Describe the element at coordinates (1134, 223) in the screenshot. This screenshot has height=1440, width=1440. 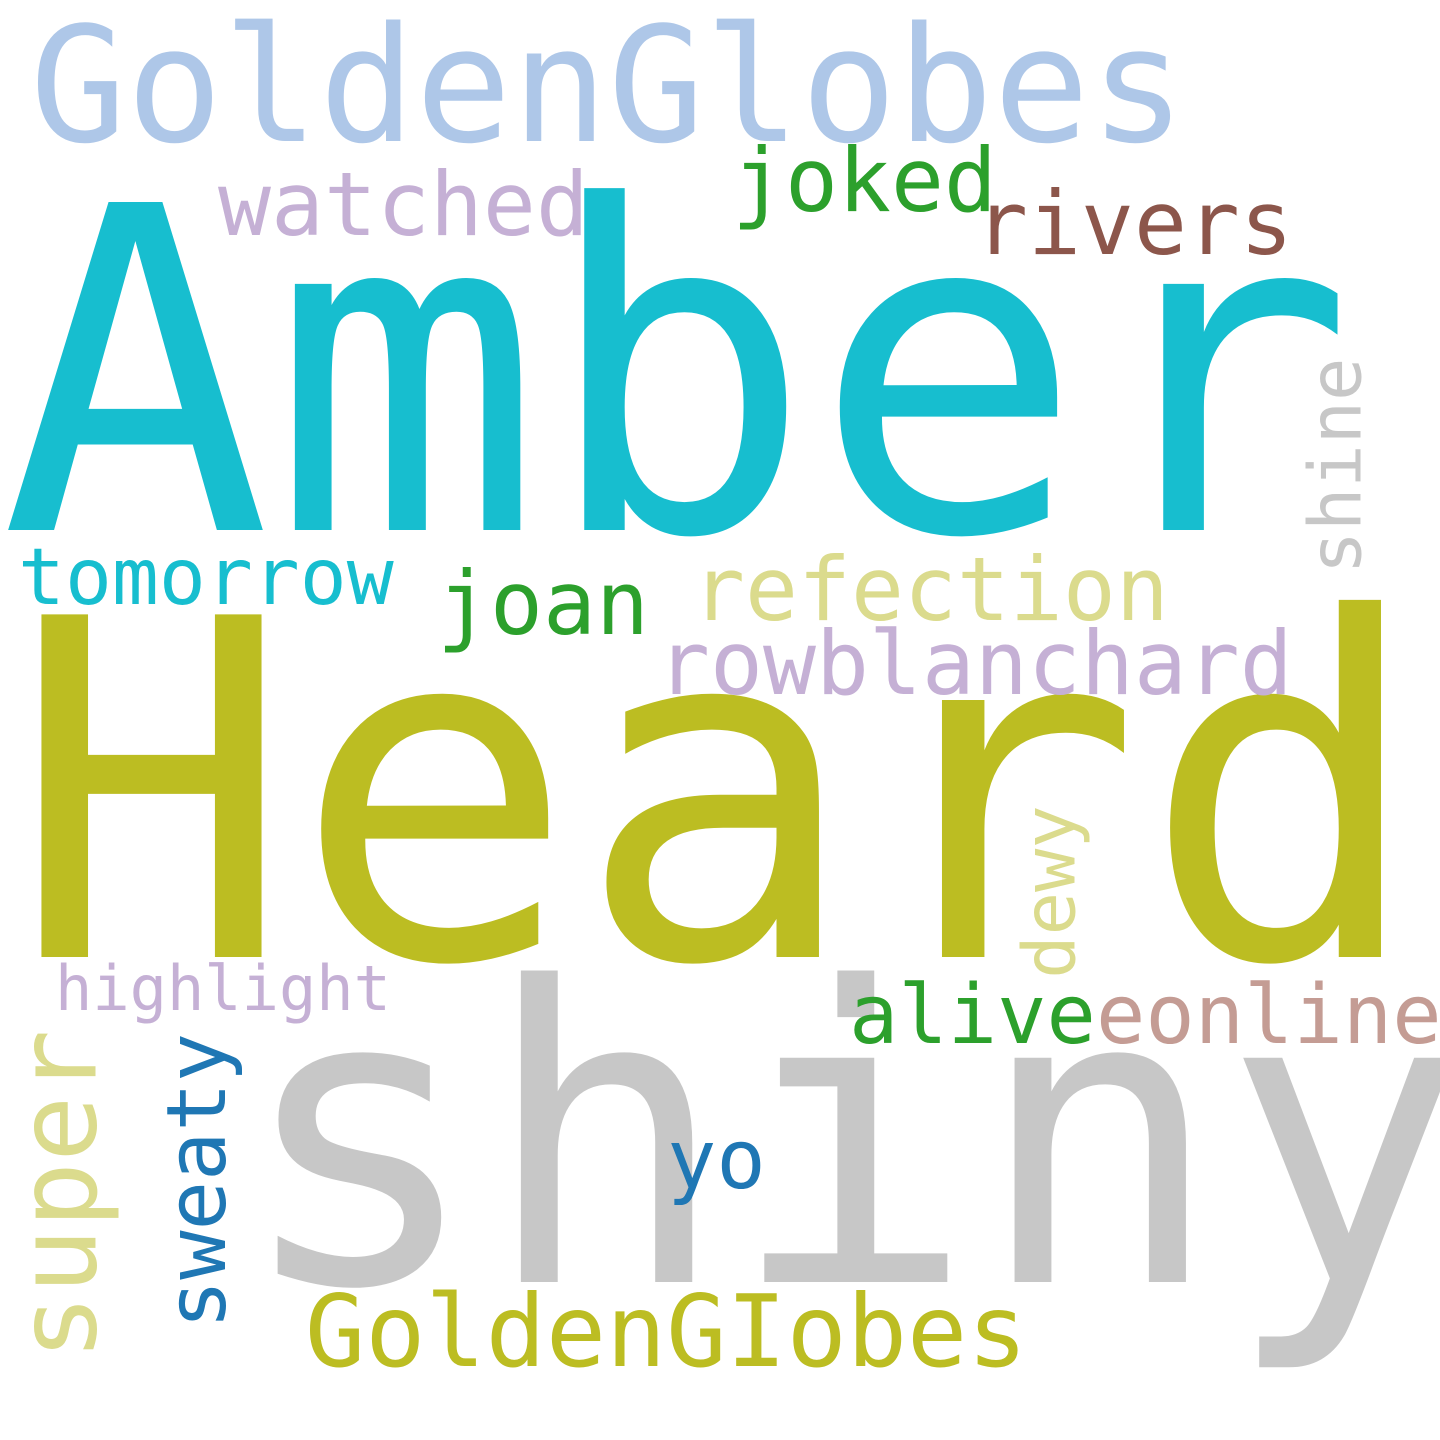
I see `word-rivers: rivers` at that location.